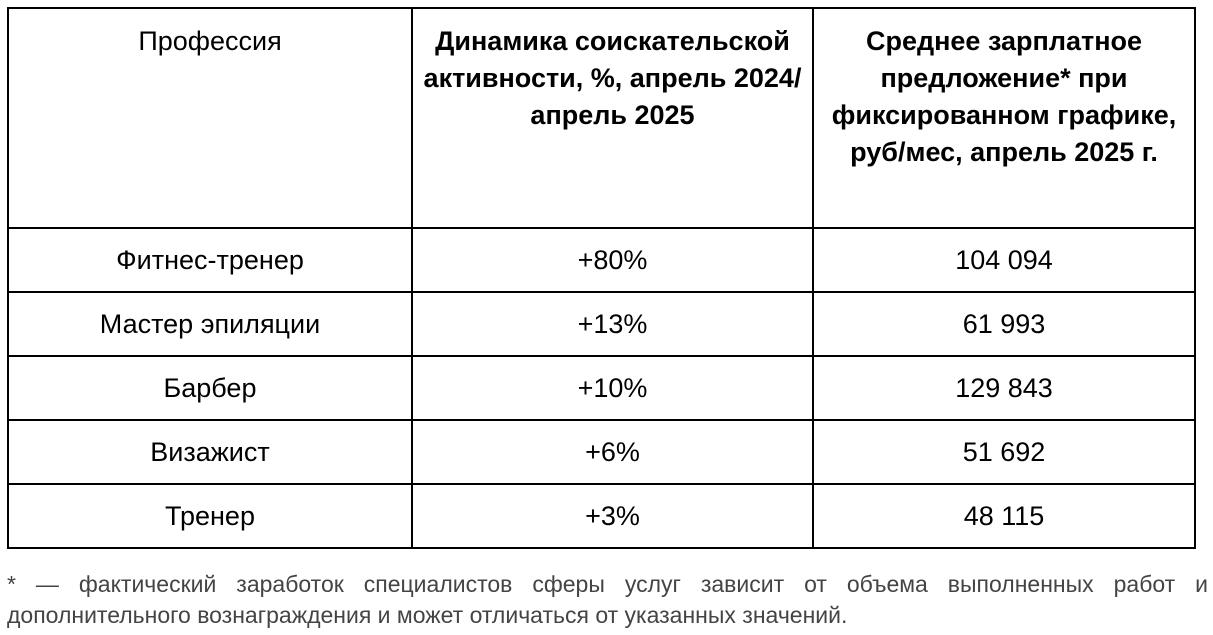 The image size is (1213, 635). What do you see at coordinates (210, 516) in the screenshot?
I see `cell-profession: Тренер` at bounding box center [210, 516].